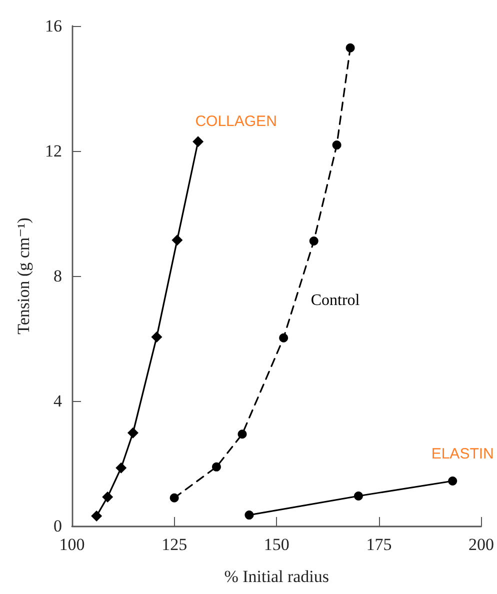 This screenshot has height=594, width=497. Describe the element at coordinates (379, 544) in the screenshot. I see `x-tick-label: 175` at that location.